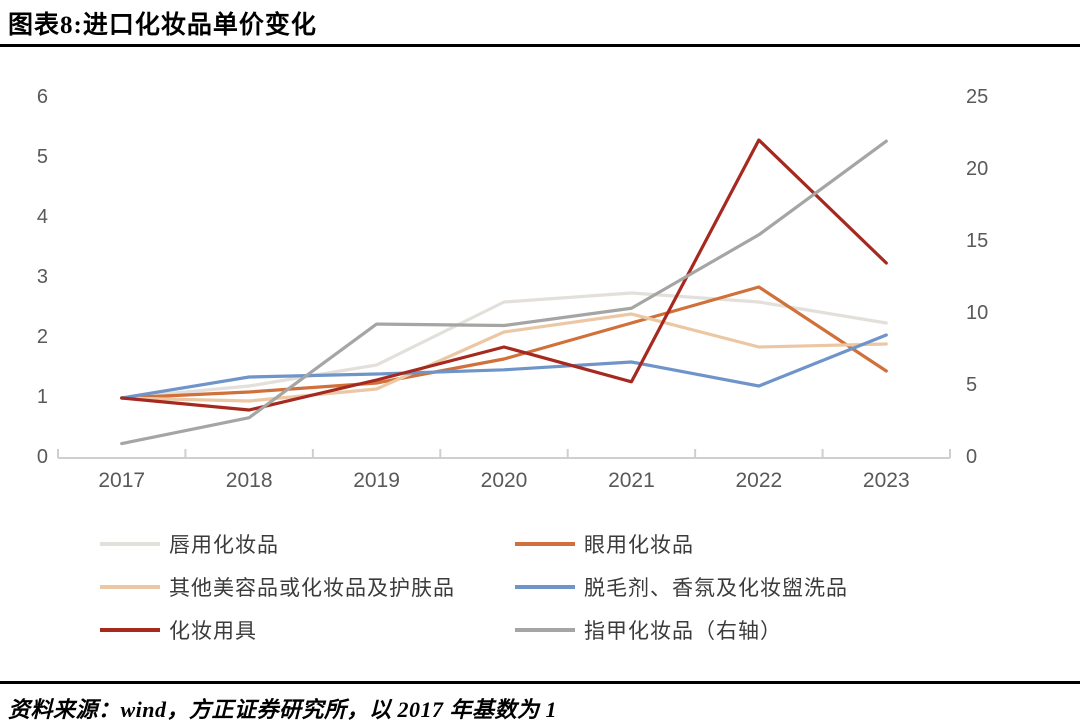  Describe the element at coordinates (540, 45) in the screenshot. I see `top-divider-line` at that location.